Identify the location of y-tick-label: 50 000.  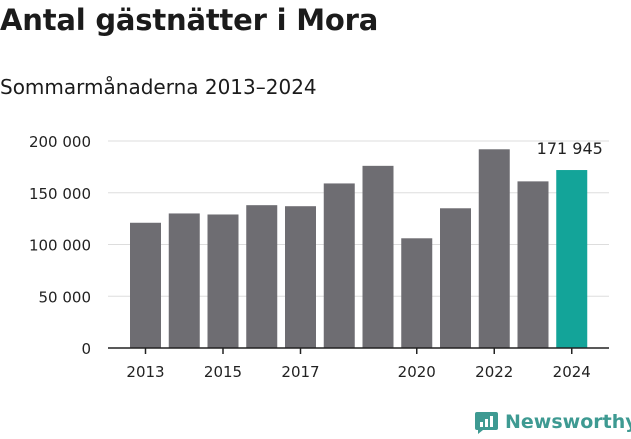
(65, 297).